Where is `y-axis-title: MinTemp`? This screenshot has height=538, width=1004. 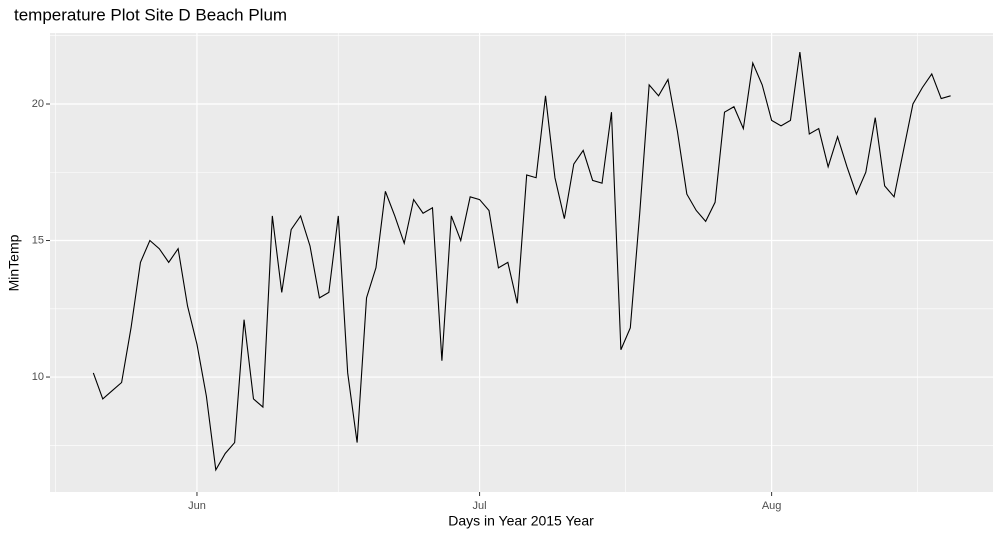
y-axis-title: MinTemp is located at coordinates (14, 262).